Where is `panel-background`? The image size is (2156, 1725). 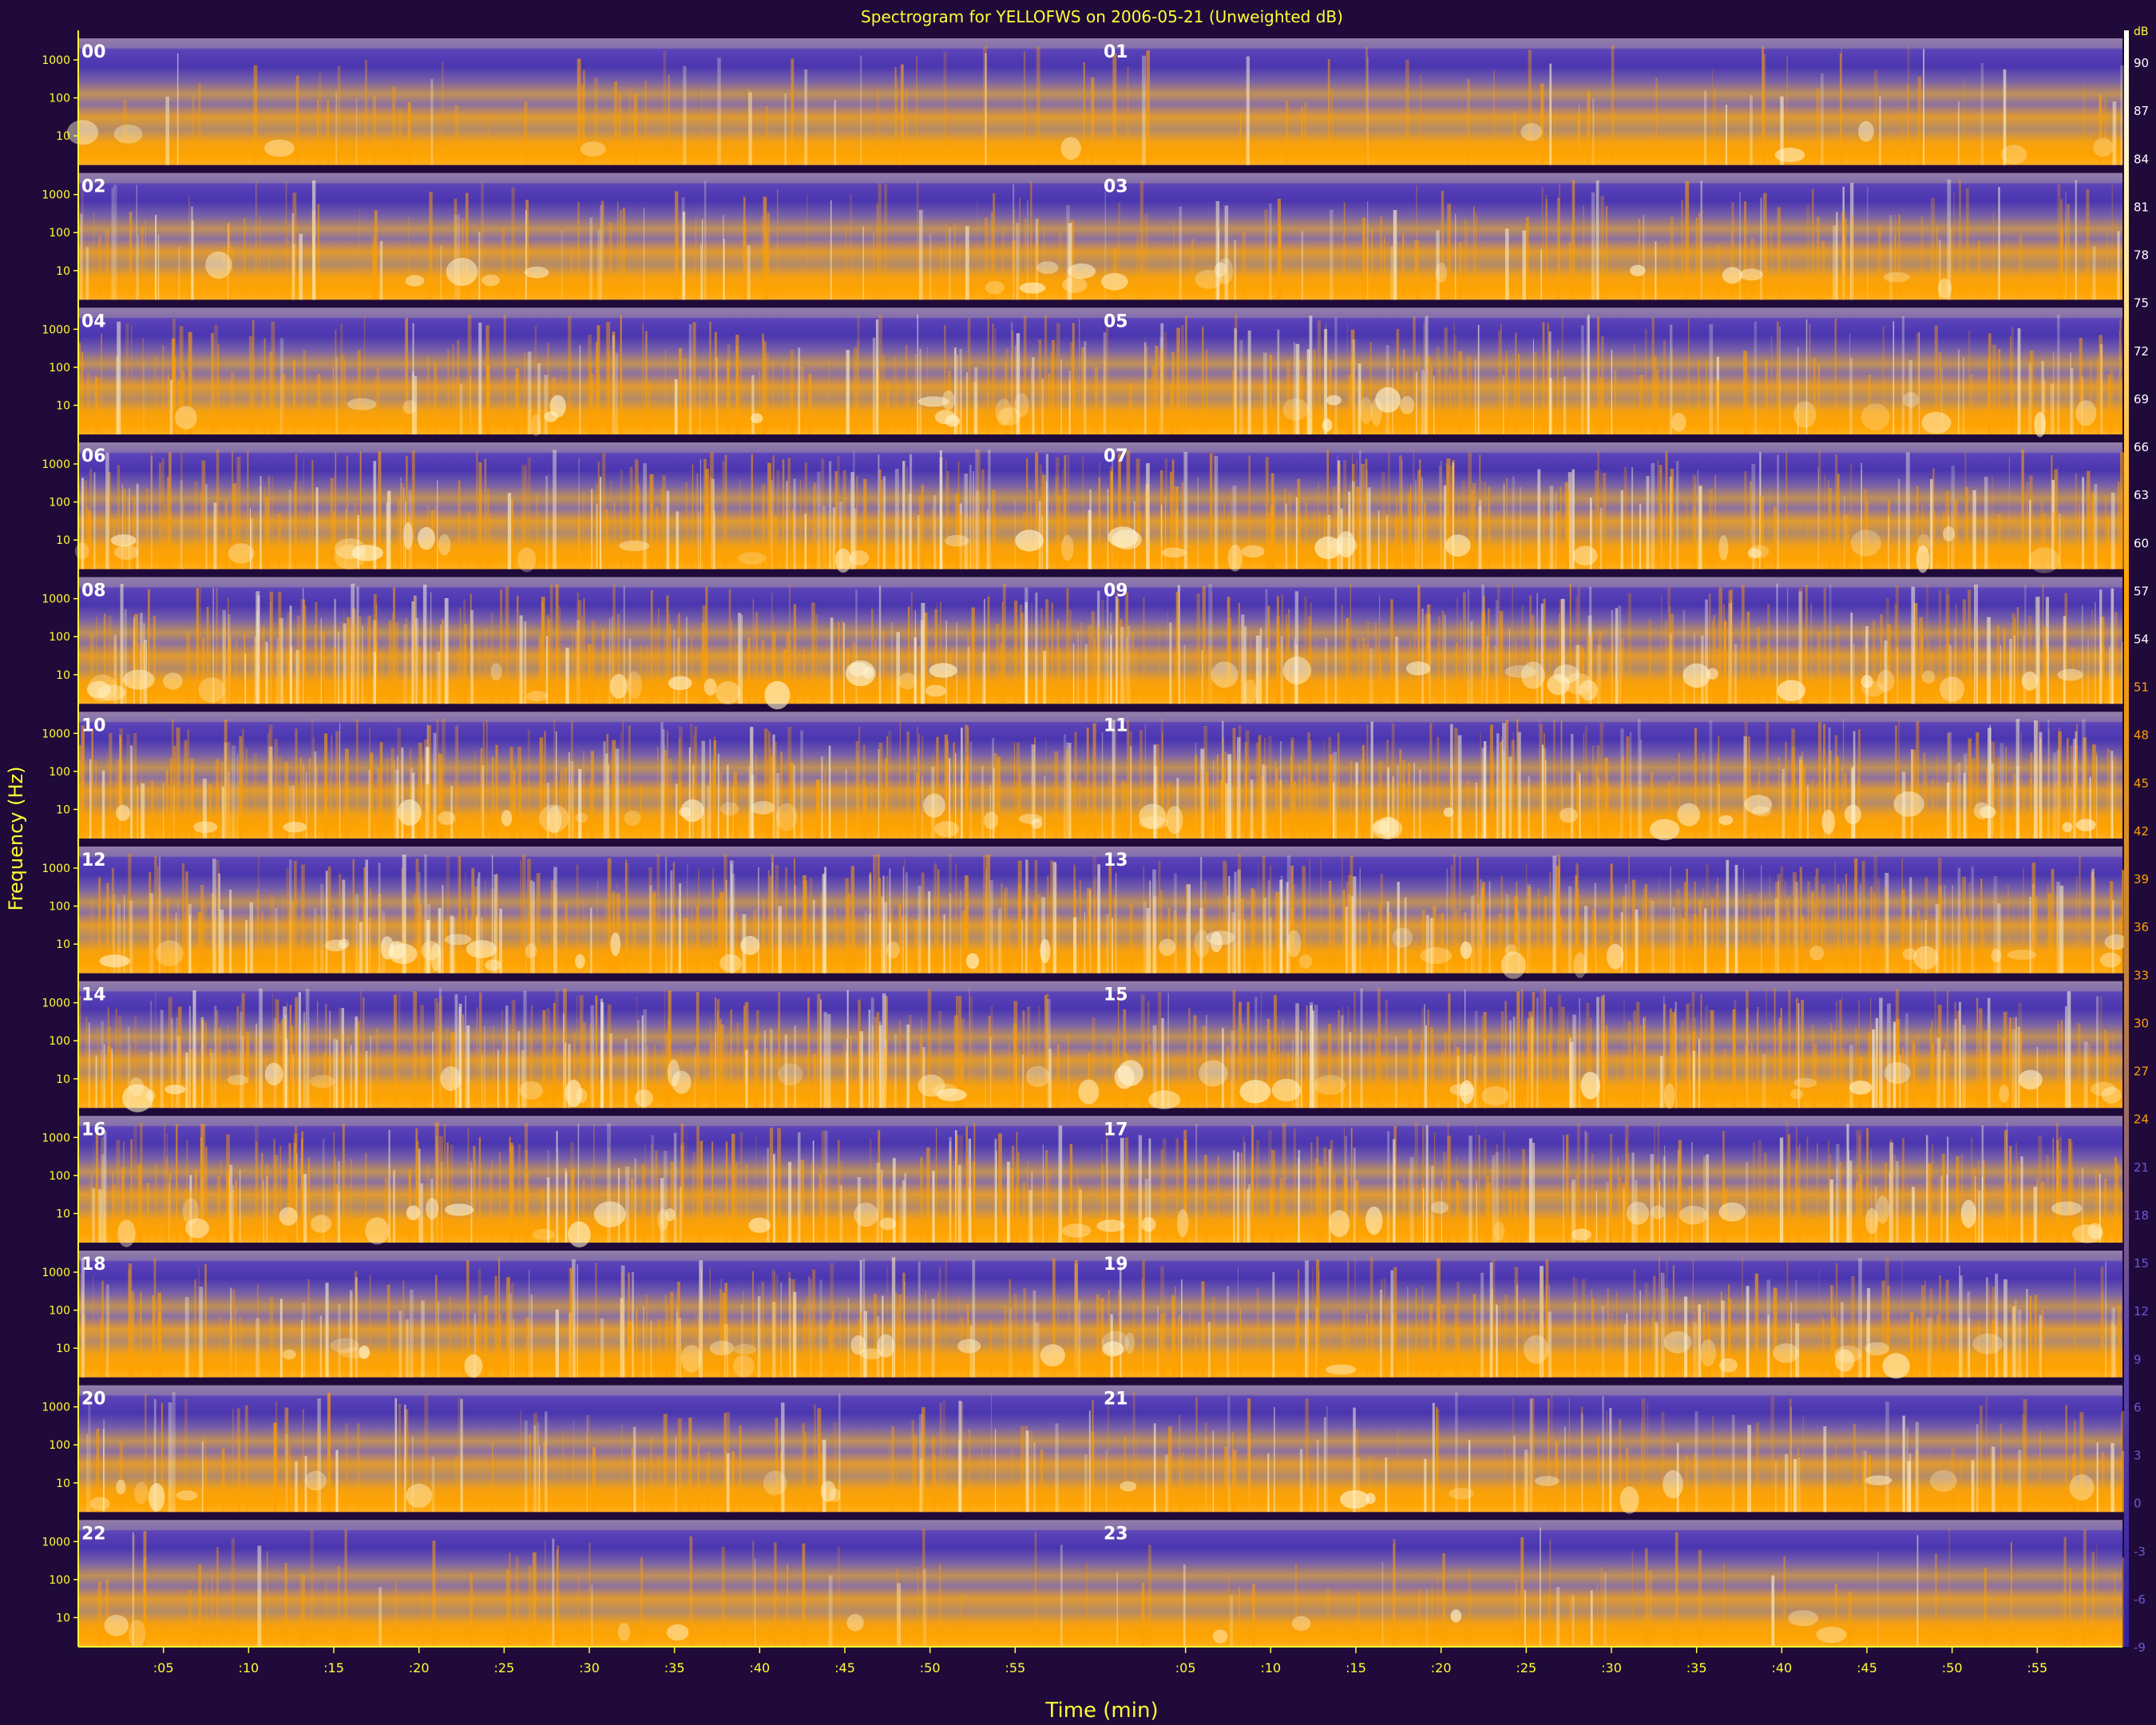
panel-background is located at coordinates (1611, 236).